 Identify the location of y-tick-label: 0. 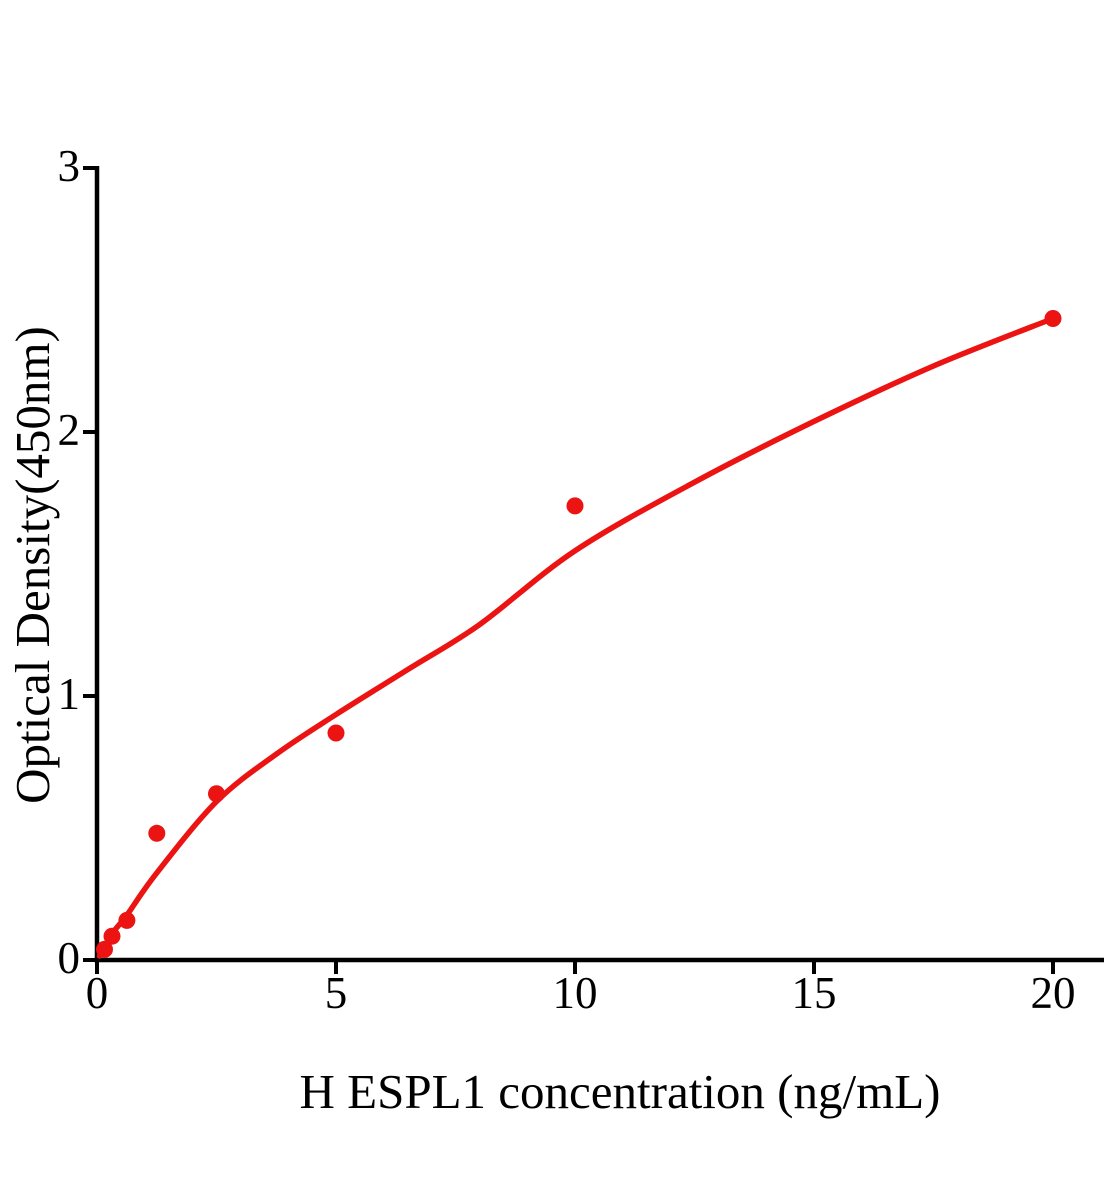
(69, 958).